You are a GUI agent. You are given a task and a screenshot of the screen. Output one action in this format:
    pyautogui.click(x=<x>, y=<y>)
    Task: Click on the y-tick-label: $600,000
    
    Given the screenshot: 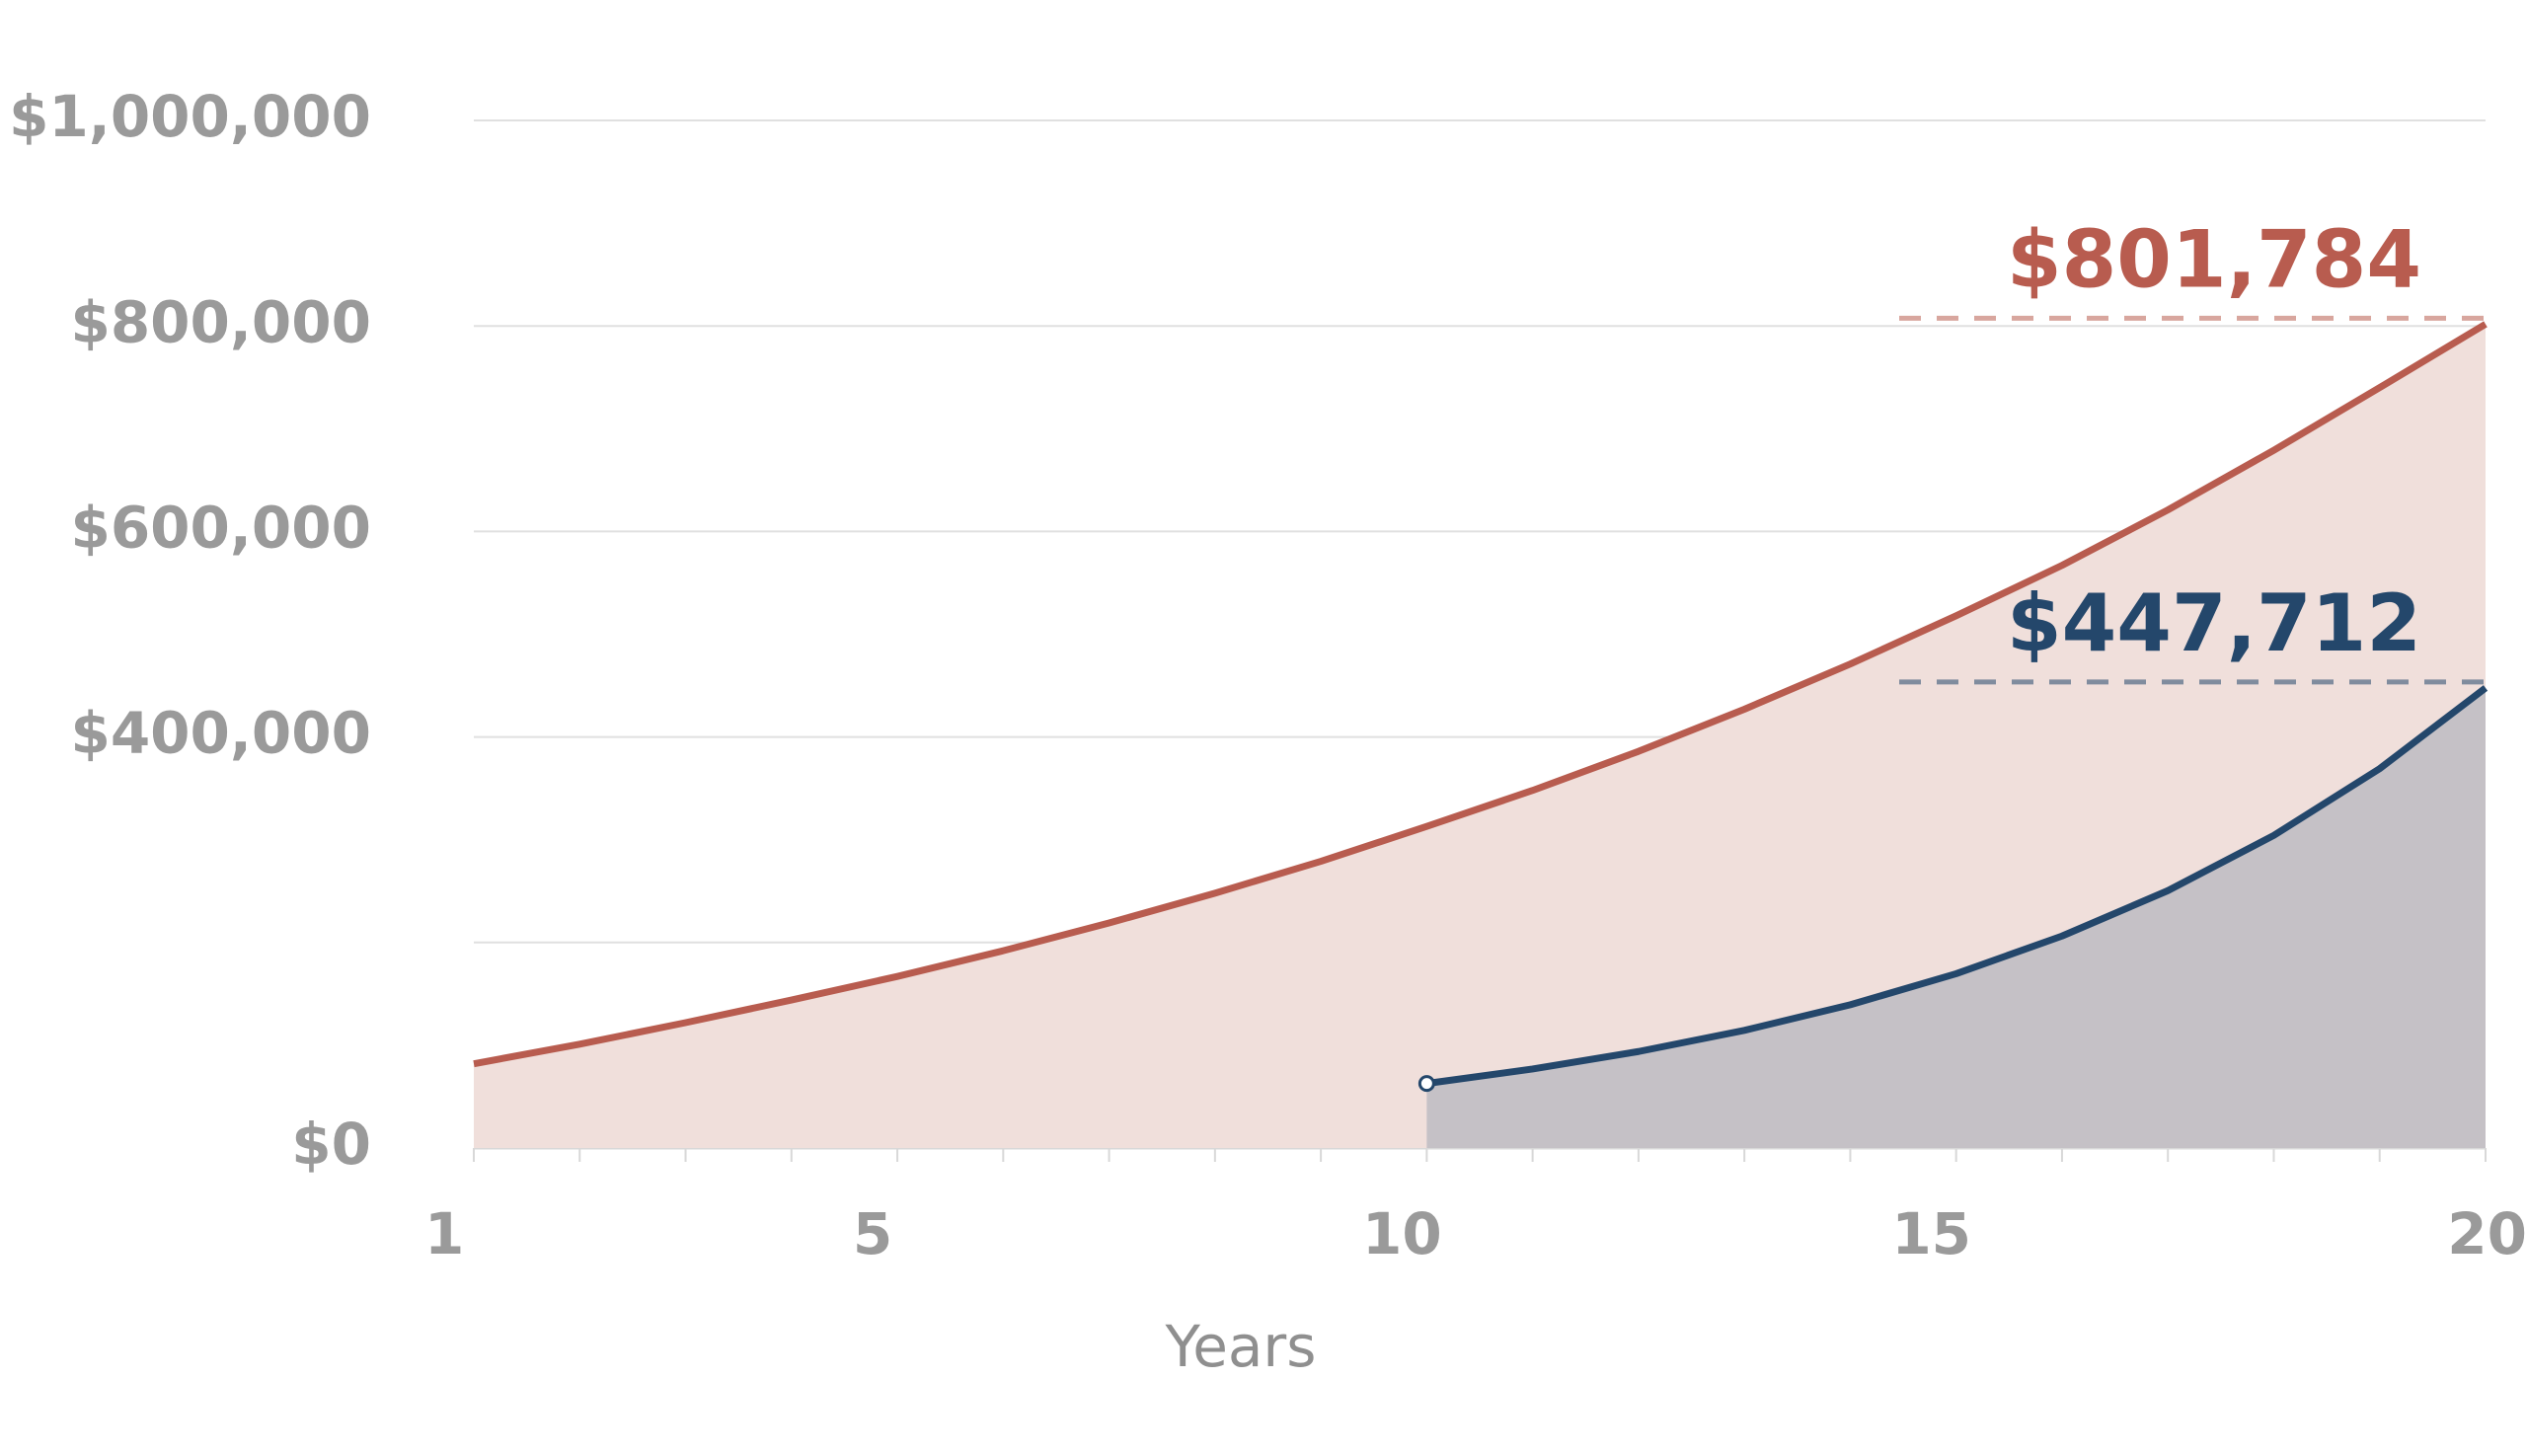 What is the action you would take?
    pyautogui.click(x=220, y=528)
    